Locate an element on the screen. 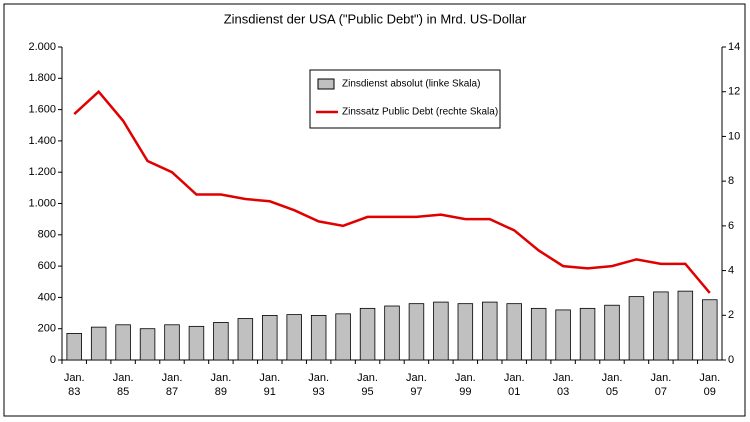  y-tick-label: 1.600 is located at coordinates (42, 110).